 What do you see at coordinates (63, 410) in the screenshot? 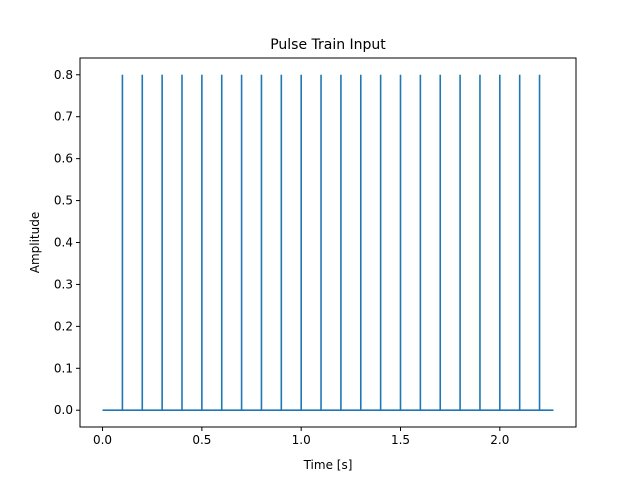
I see `y-tick-label: 0.0` at bounding box center [63, 410].